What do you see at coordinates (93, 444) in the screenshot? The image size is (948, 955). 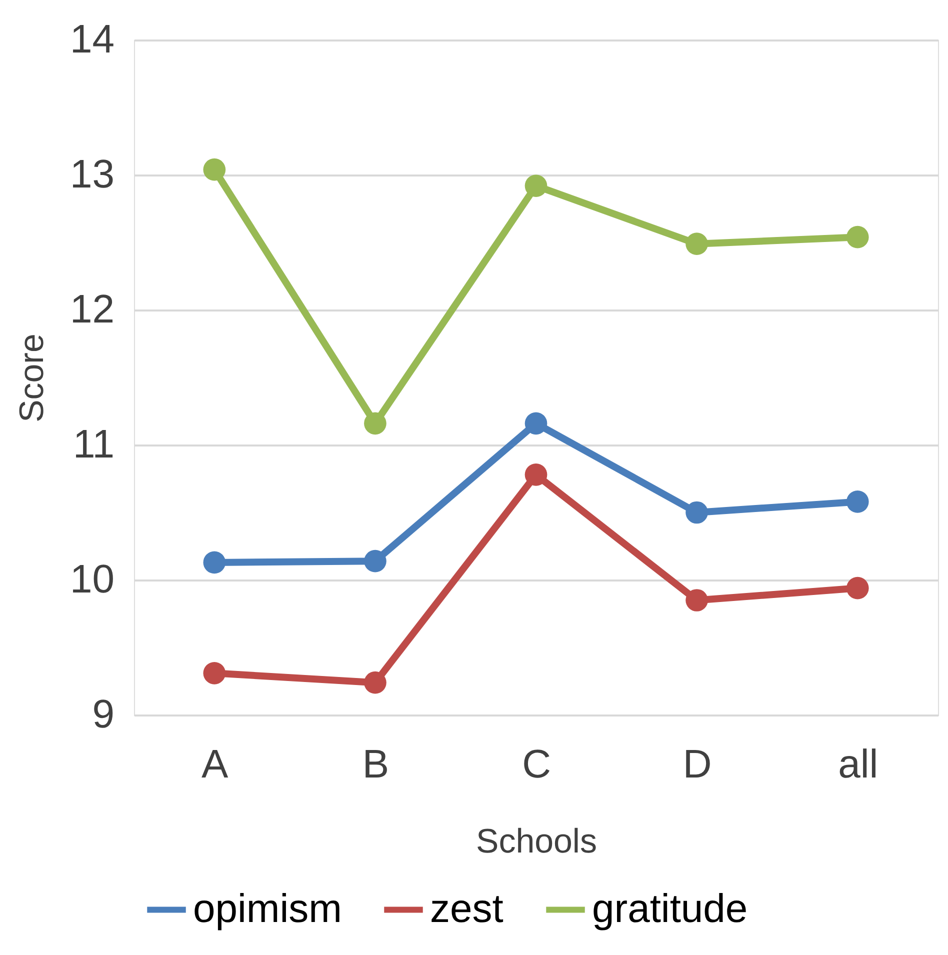 I see `y-tick-label: 11` at bounding box center [93, 444].